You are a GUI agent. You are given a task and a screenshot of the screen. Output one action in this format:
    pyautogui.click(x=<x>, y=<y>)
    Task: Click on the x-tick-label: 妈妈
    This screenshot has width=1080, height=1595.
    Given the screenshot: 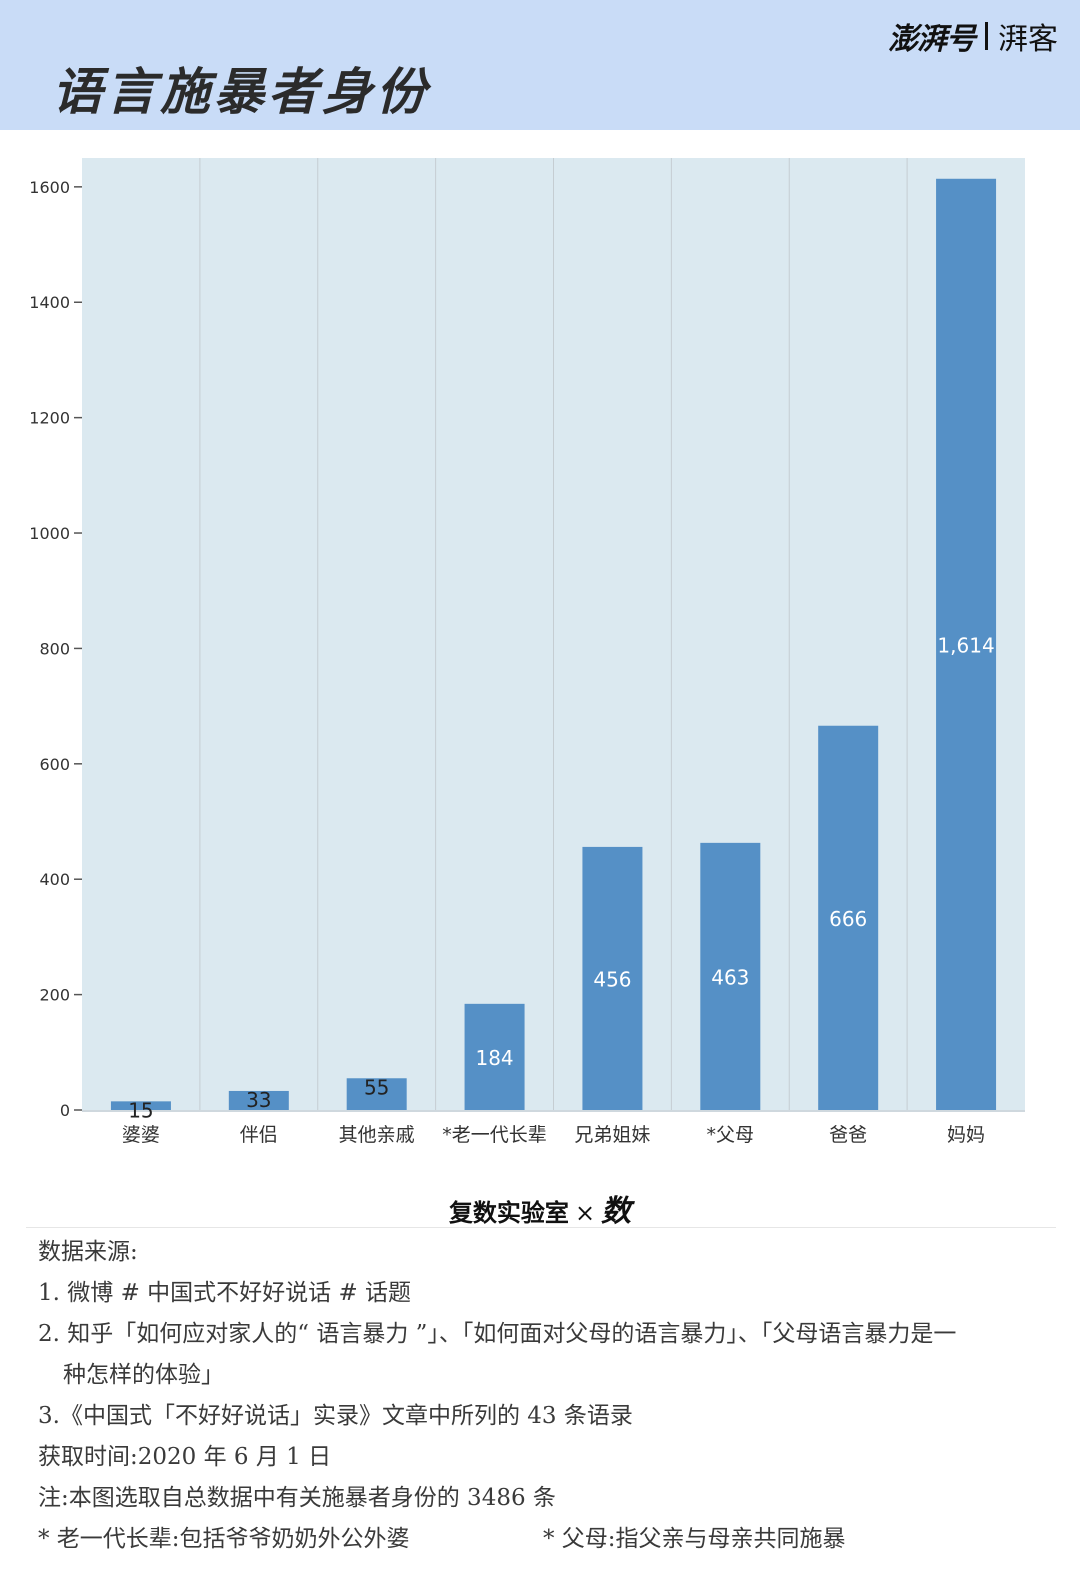 What is the action you would take?
    pyautogui.click(x=966, y=1135)
    